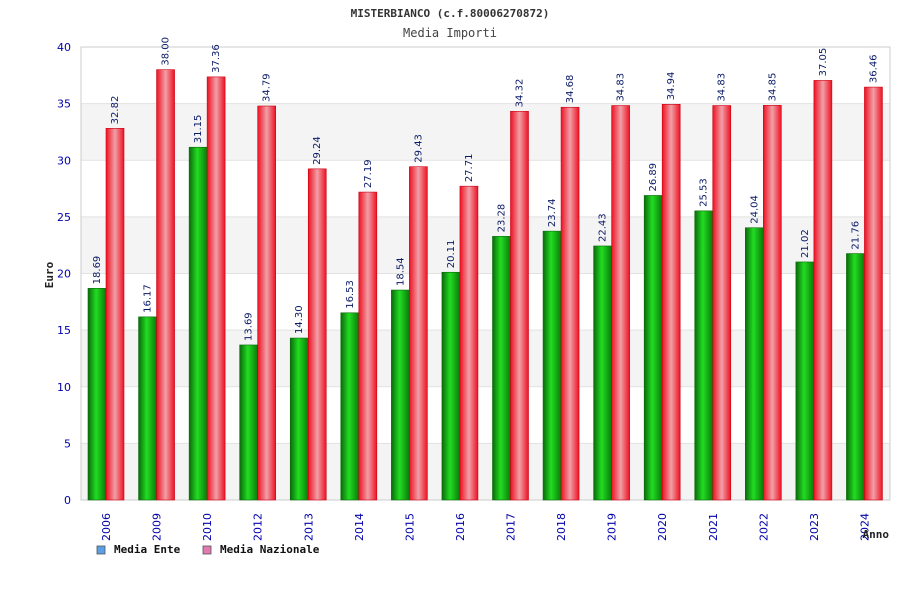  I want to click on data-label: 29.24, so click(317, 150).